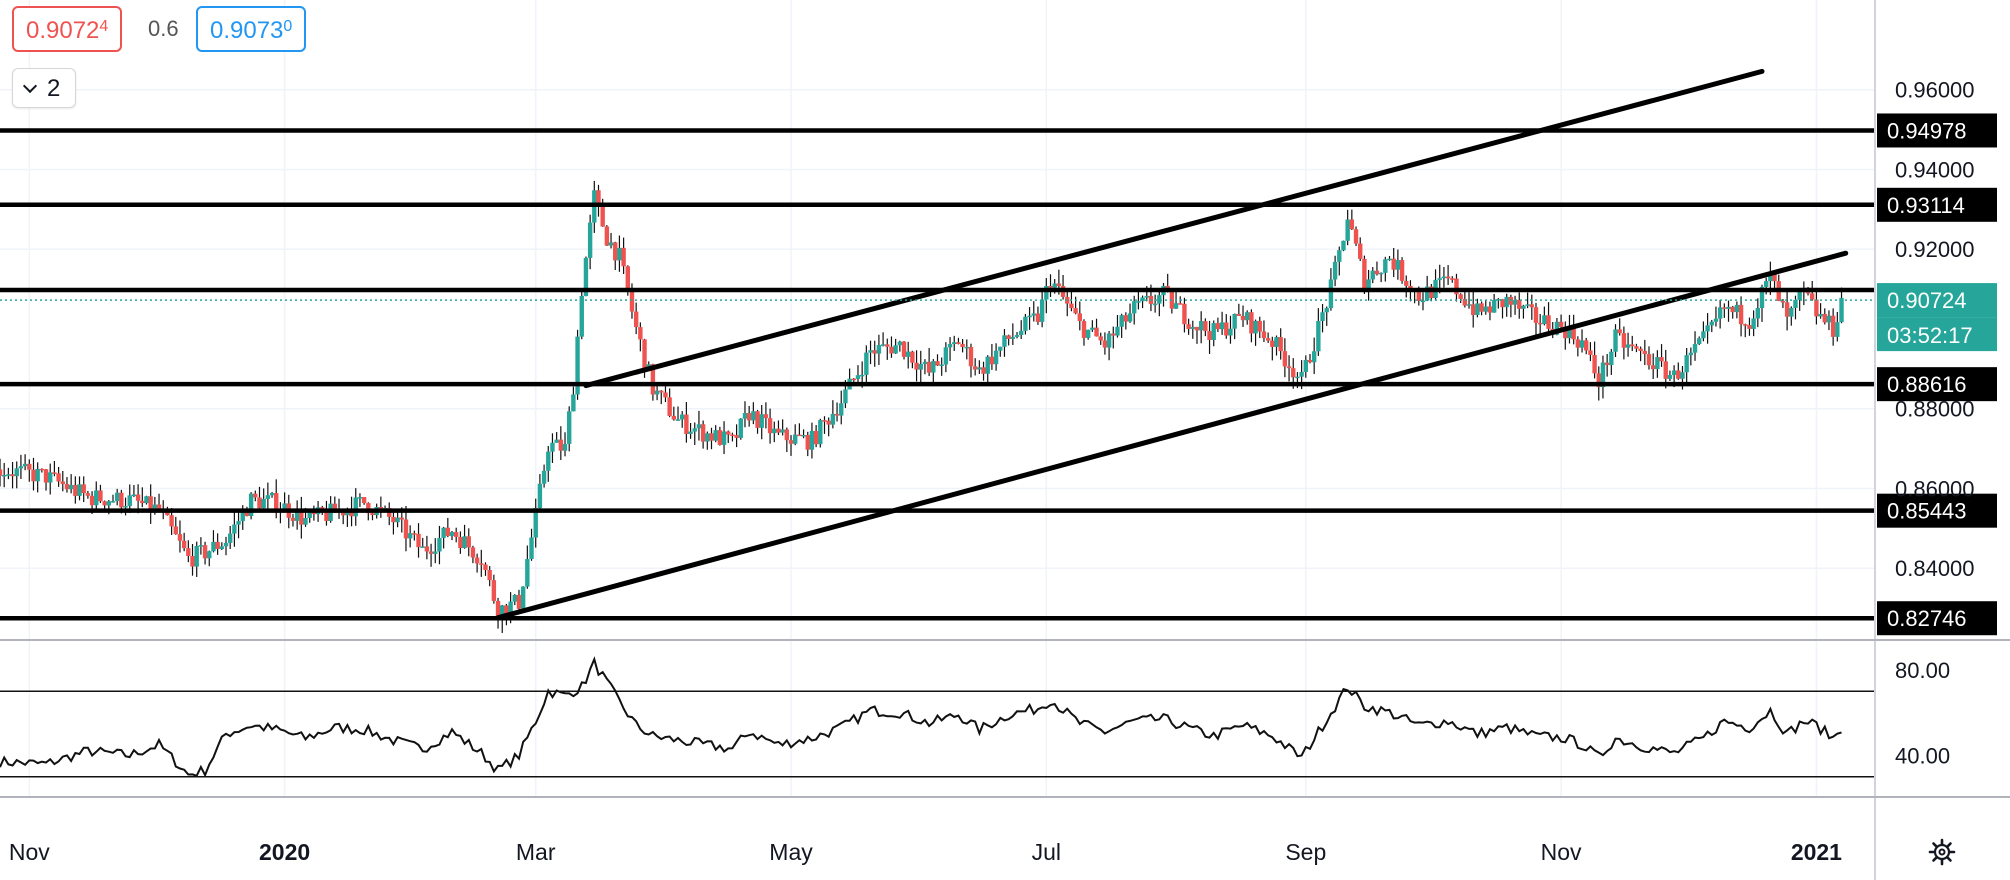 The image size is (2010, 880). Describe the element at coordinates (1922, 670) in the screenshot. I see `oscillator-tick-label: 80.00` at that location.